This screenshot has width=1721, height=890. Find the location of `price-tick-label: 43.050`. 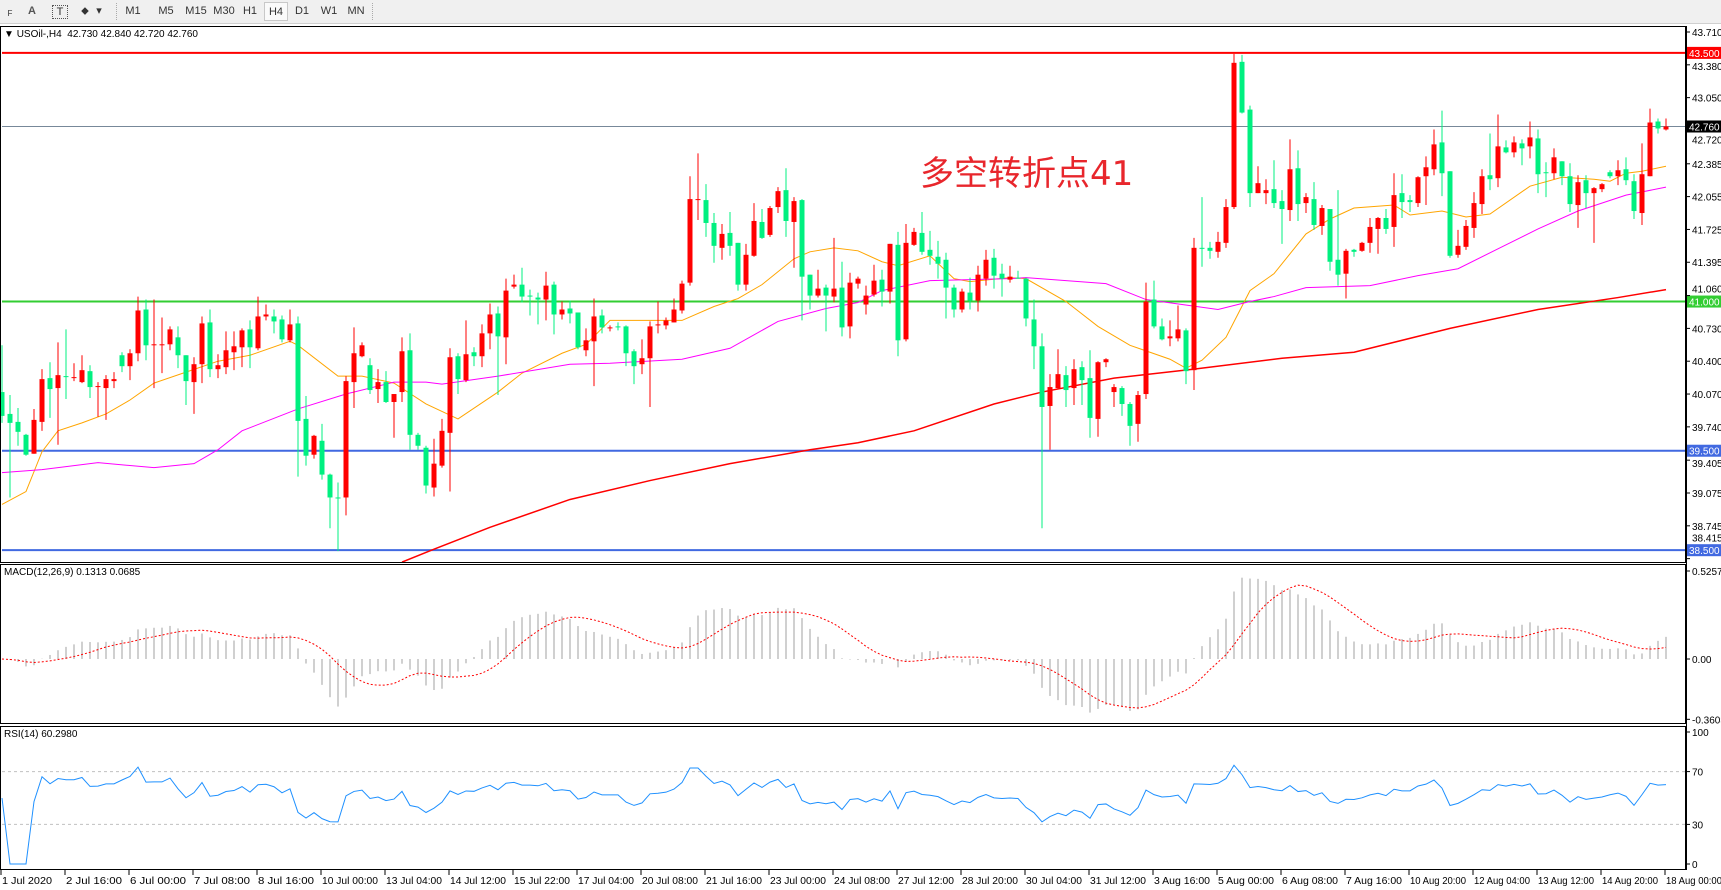

price-tick-label: 43.050 is located at coordinates (1706, 99).